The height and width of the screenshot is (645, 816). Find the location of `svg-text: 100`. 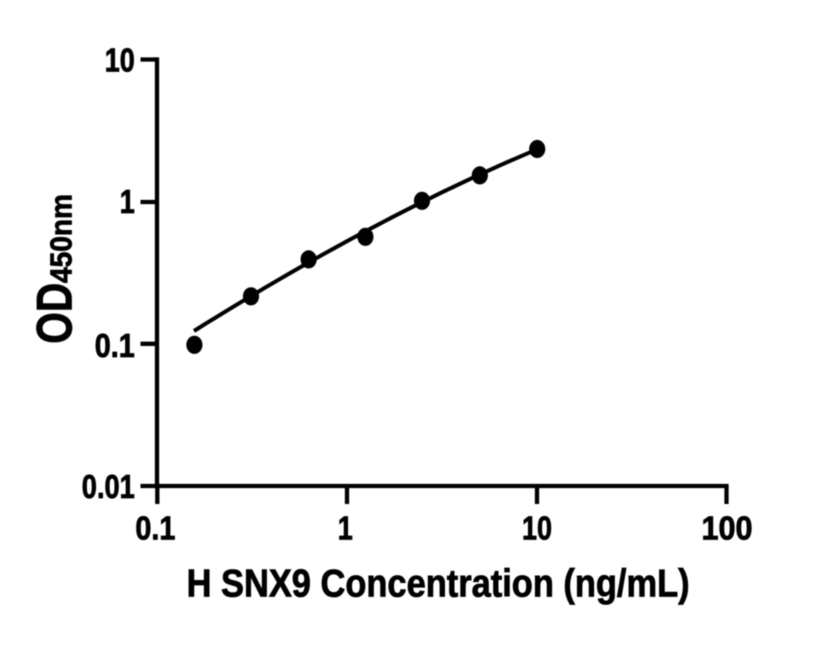

svg-text: 100 is located at coordinates (727, 528).